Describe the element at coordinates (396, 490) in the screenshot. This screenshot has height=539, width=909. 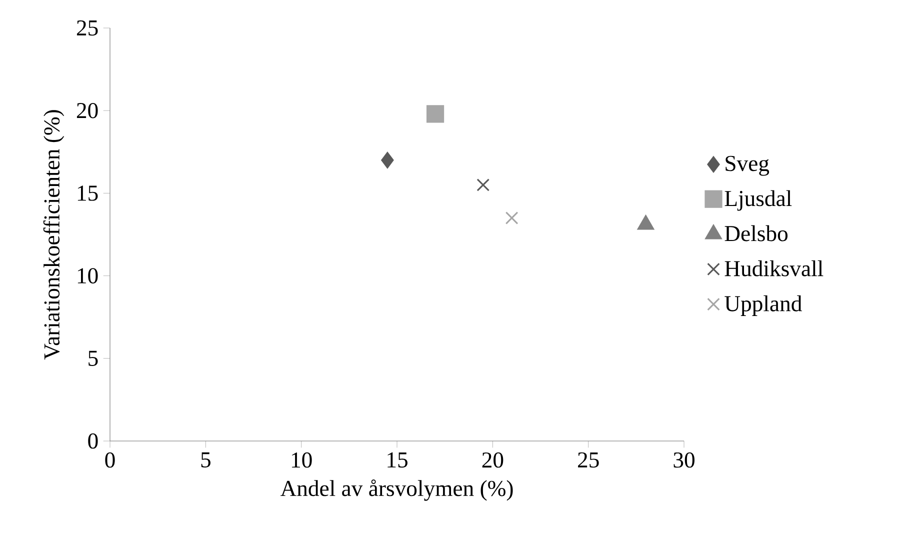
I see `x-axis-title: Andel av årsvolymen (%)` at that location.